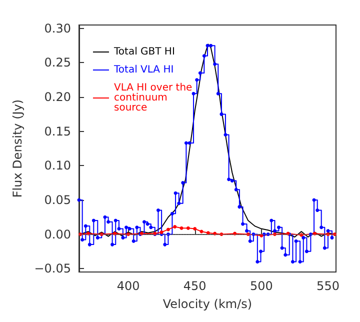 The height and width of the screenshot is (322, 360). What do you see at coordinates (261, 286) in the screenshot?
I see `x-tick-label: 500` at bounding box center [261, 286].